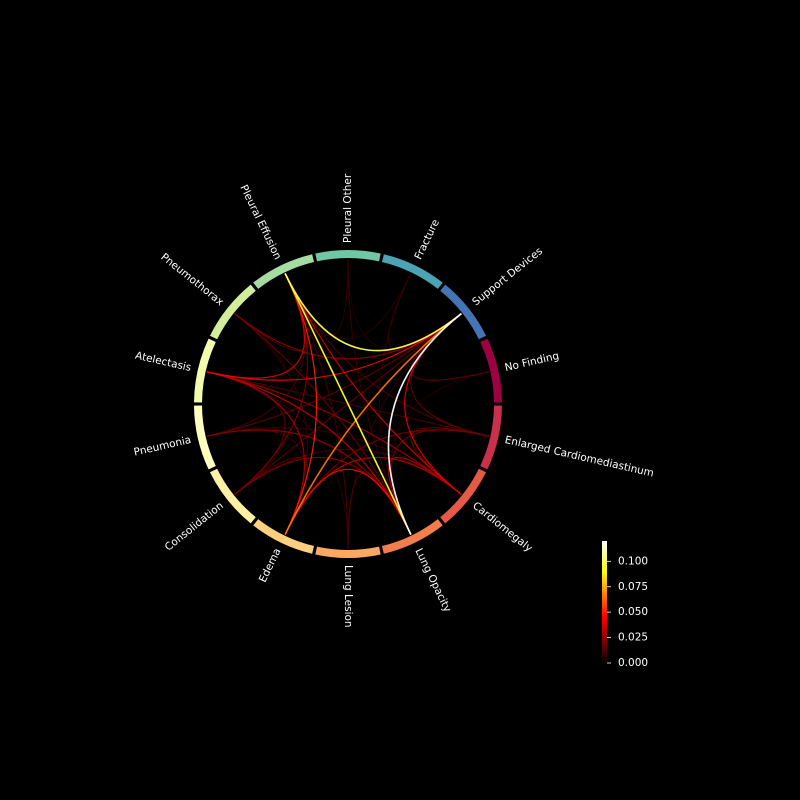  Describe the element at coordinates (633, 587) in the screenshot. I see `colorbar-tick-label: 0.075` at that location.